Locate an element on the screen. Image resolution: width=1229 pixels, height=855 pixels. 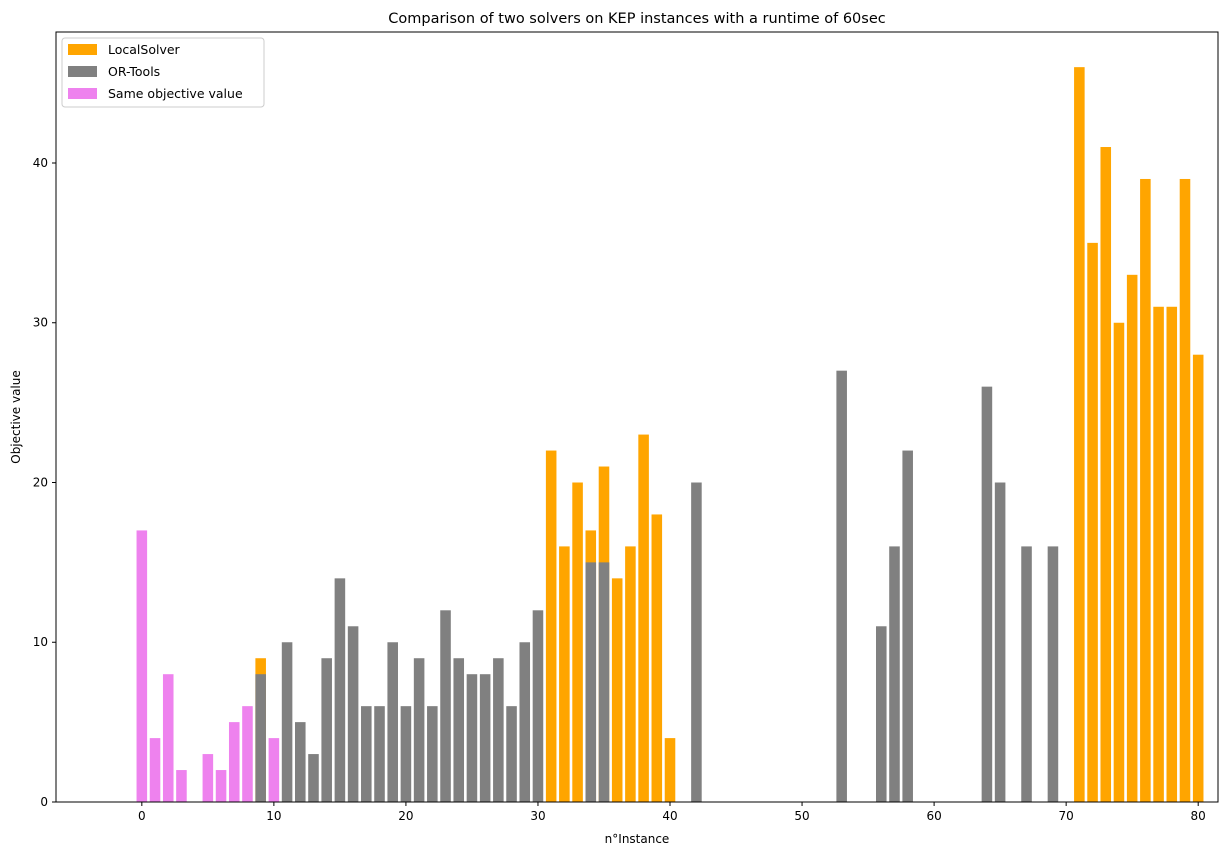
legend-label-same-objective: Same objective value is located at coordinates (175, 93).